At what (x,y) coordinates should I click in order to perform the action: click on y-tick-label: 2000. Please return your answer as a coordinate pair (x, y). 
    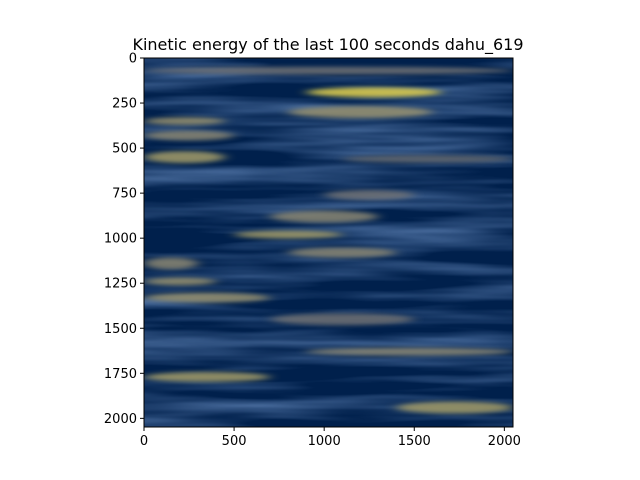
    Looking at the image, I should click on (120, 419).